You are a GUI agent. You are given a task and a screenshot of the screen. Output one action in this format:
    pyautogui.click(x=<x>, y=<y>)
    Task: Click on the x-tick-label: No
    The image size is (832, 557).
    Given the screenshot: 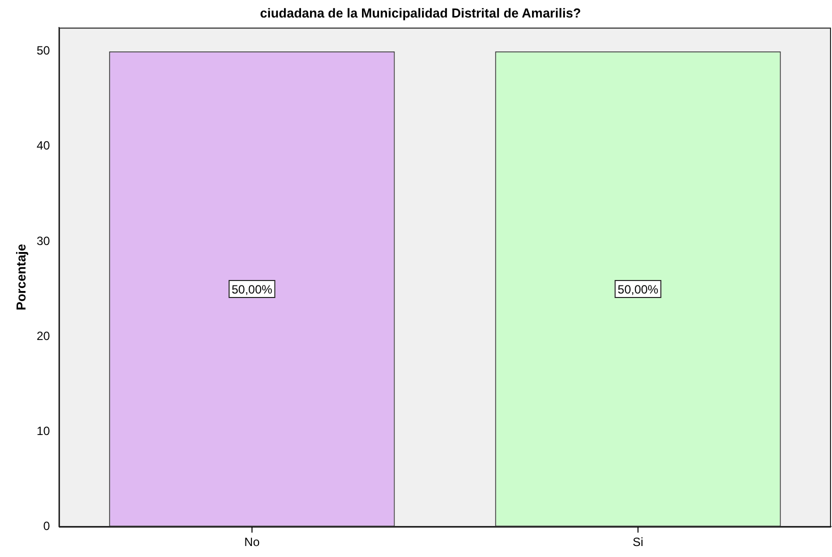 What is the action you would take?
    pyautogui.click(x=252, y=542)
    